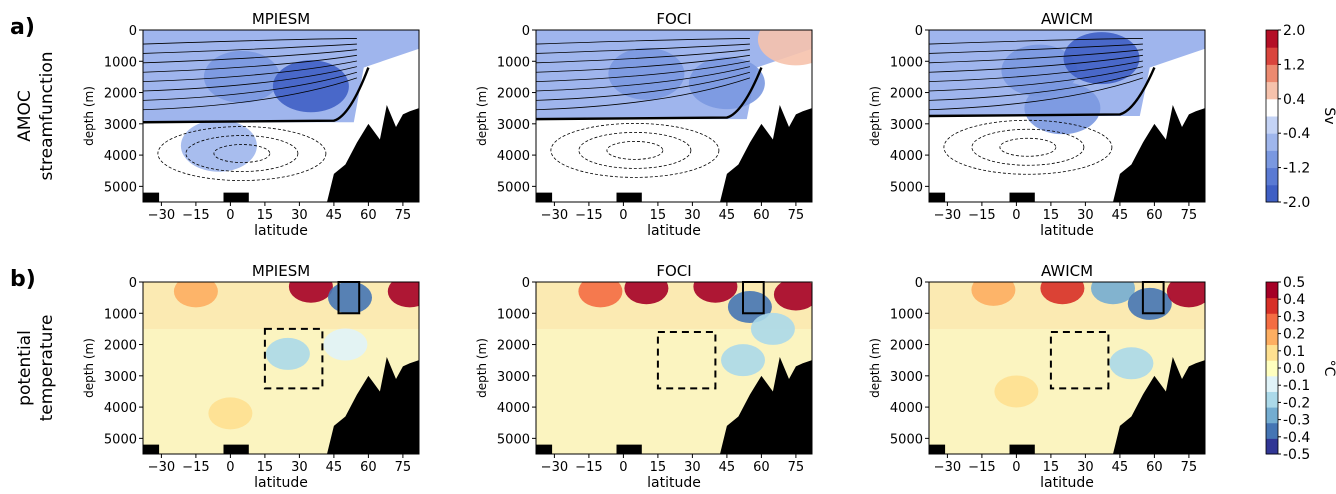 This screenshot has height=494, width=1336. Describe the element at coordinates (1294, 369) in the screenshot. I see `colorbar-tick-label: 0.0` at that location.